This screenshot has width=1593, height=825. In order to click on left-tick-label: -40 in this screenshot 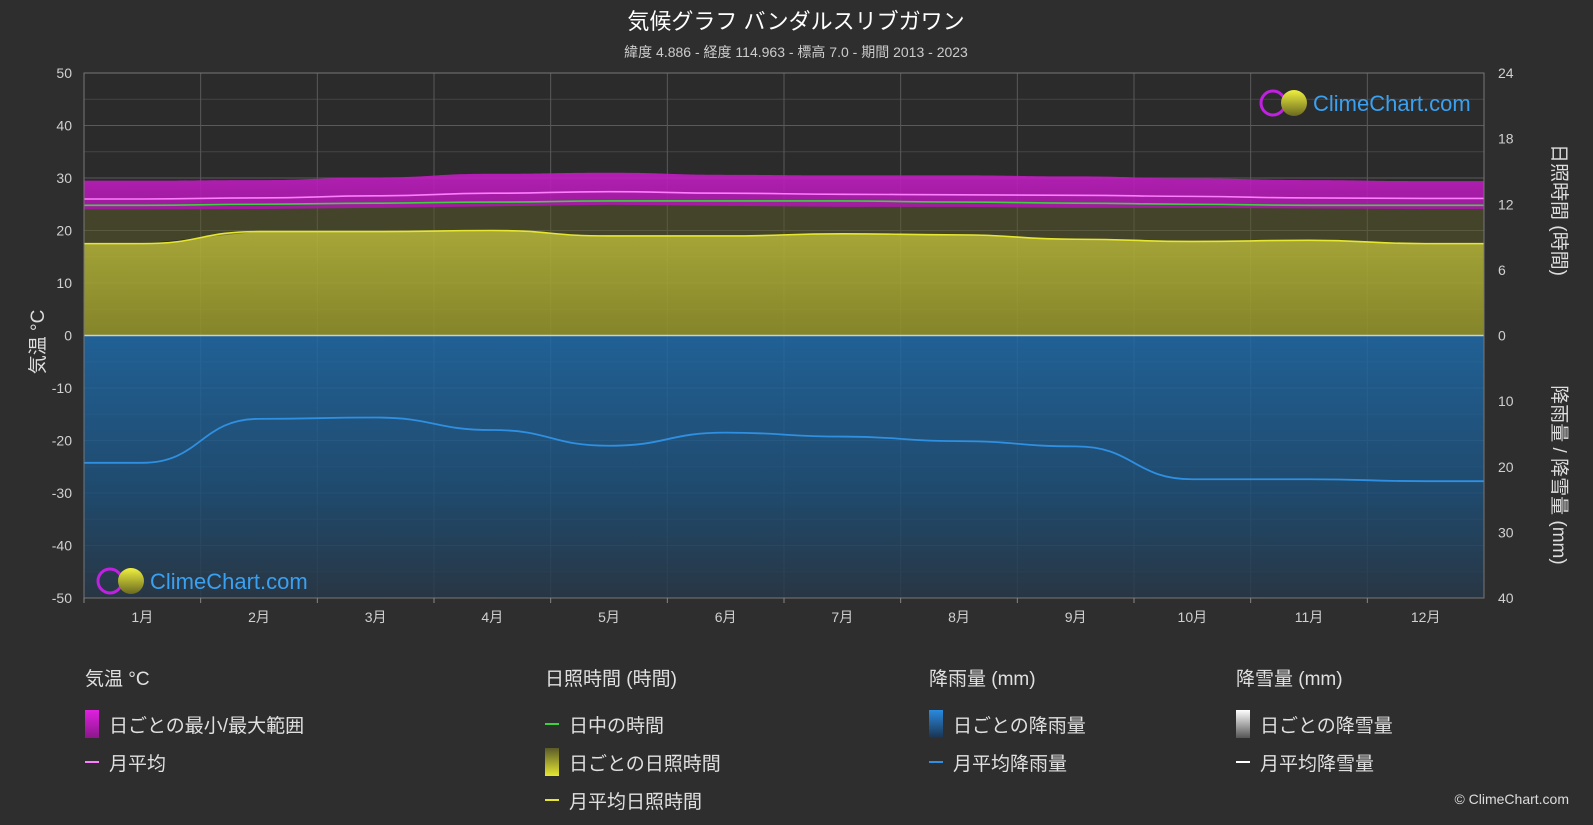, I will do `click(62, 546)`.